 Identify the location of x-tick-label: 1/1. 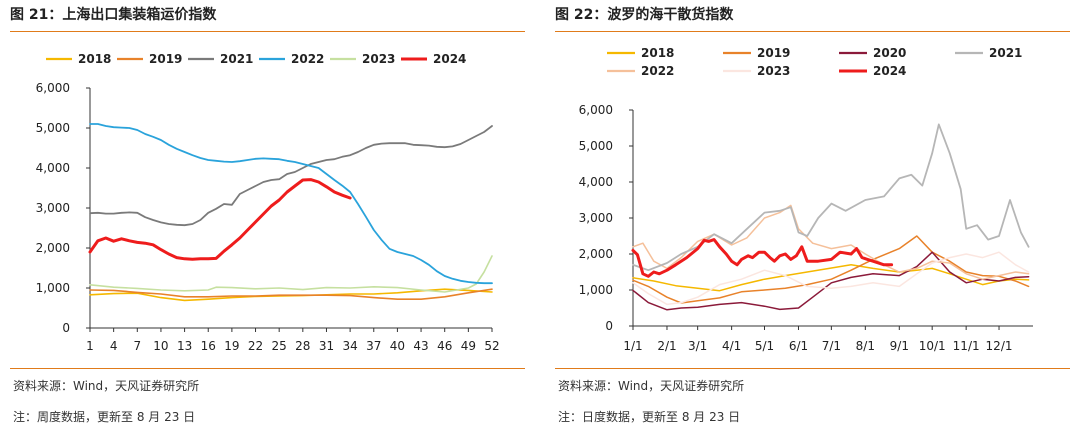
(632, 346).